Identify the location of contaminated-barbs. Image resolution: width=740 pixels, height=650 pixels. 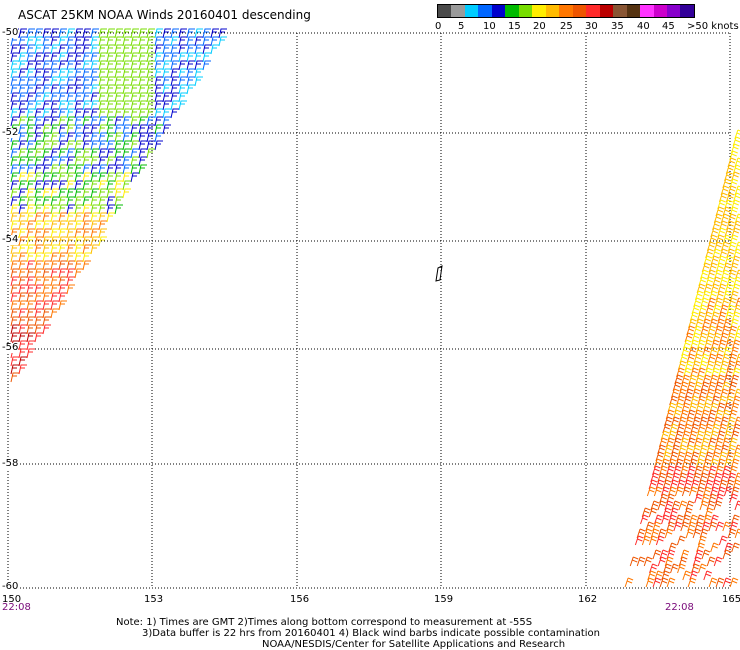
(439, 273).